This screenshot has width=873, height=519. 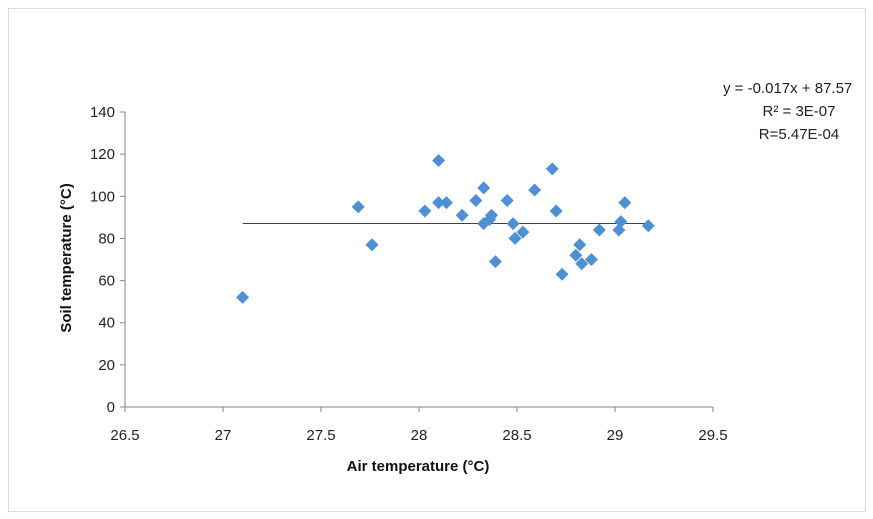 I want to click on y-tick-label: 40, so click(x=106, y=323).